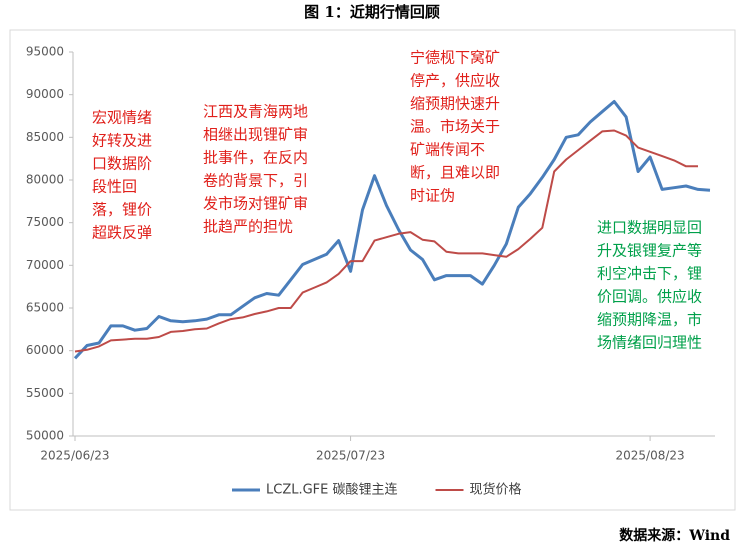 This screenshot has width=745, height=552. I want to click on annotation-line: 相继出现锂矿审, so click(255, 135).